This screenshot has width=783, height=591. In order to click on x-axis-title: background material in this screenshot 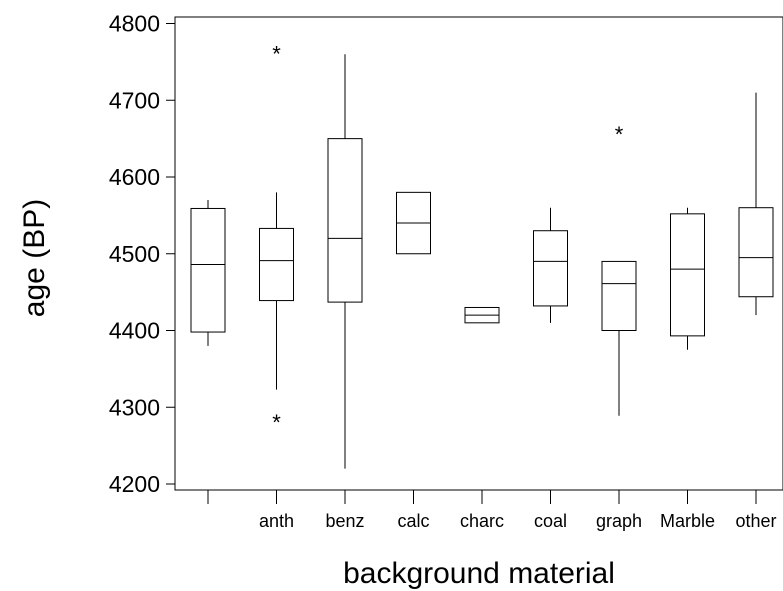, I will do `click(479, 573)`.